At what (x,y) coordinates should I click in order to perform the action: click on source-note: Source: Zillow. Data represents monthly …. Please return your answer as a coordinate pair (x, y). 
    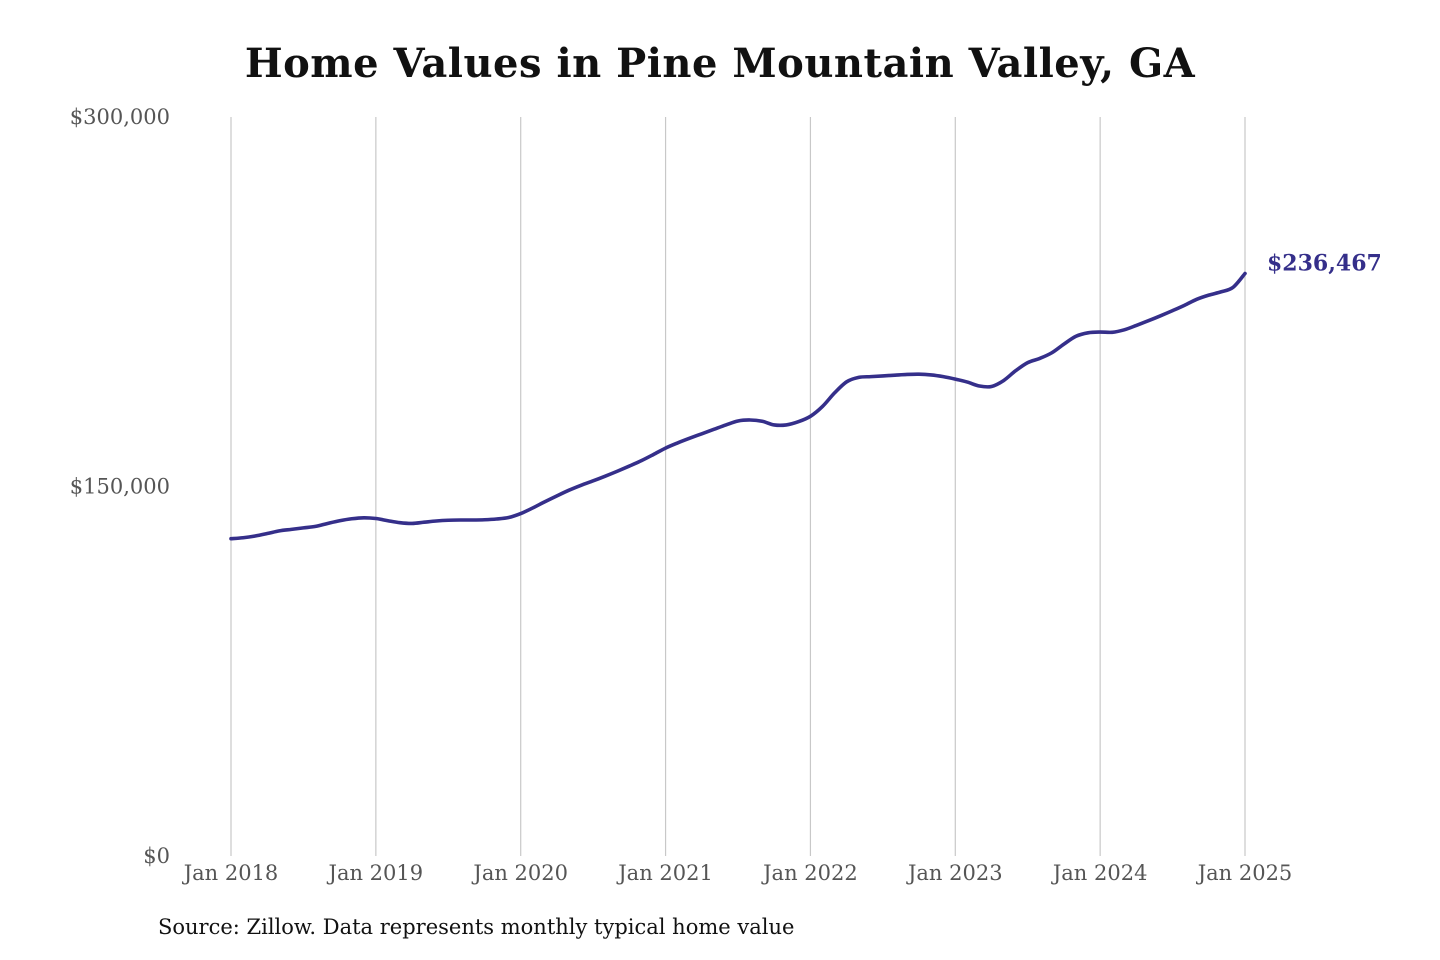
    Looking at the image, I should click on (476, 927).